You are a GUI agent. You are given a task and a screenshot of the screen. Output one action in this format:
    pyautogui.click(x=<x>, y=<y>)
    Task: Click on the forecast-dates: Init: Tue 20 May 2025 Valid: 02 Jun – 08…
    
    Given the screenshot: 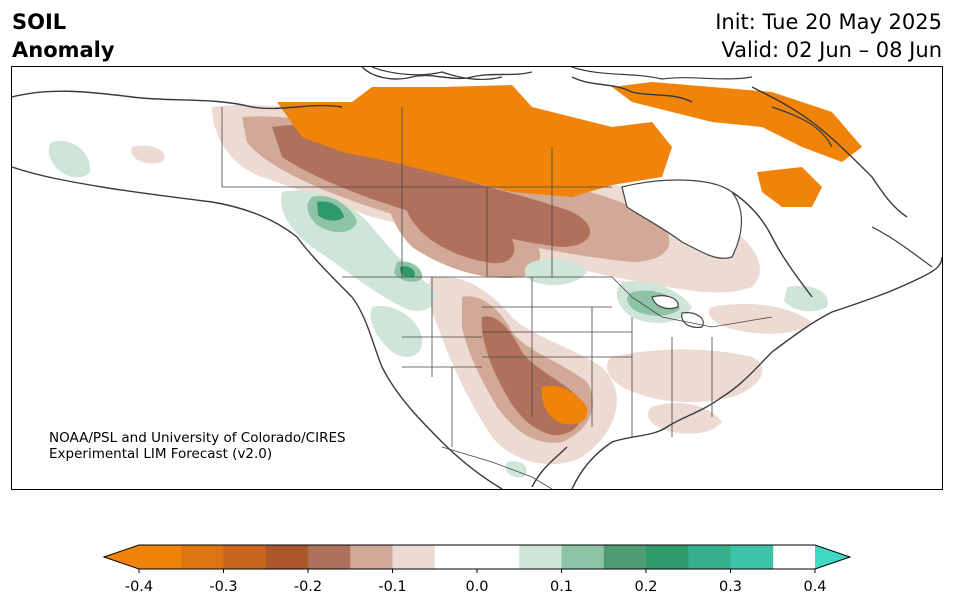 What is the action you would take?
    pyautogui.click(x=828, y=36)
    